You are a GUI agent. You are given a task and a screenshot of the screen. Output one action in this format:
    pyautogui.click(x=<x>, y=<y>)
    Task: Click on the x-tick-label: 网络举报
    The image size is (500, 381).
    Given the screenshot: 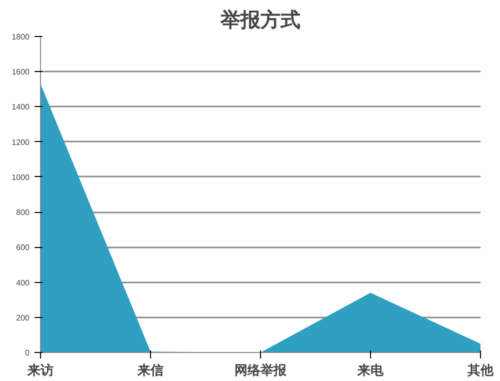 What is the action you would take?
    pyautogui.click(x=261, y=370)
    